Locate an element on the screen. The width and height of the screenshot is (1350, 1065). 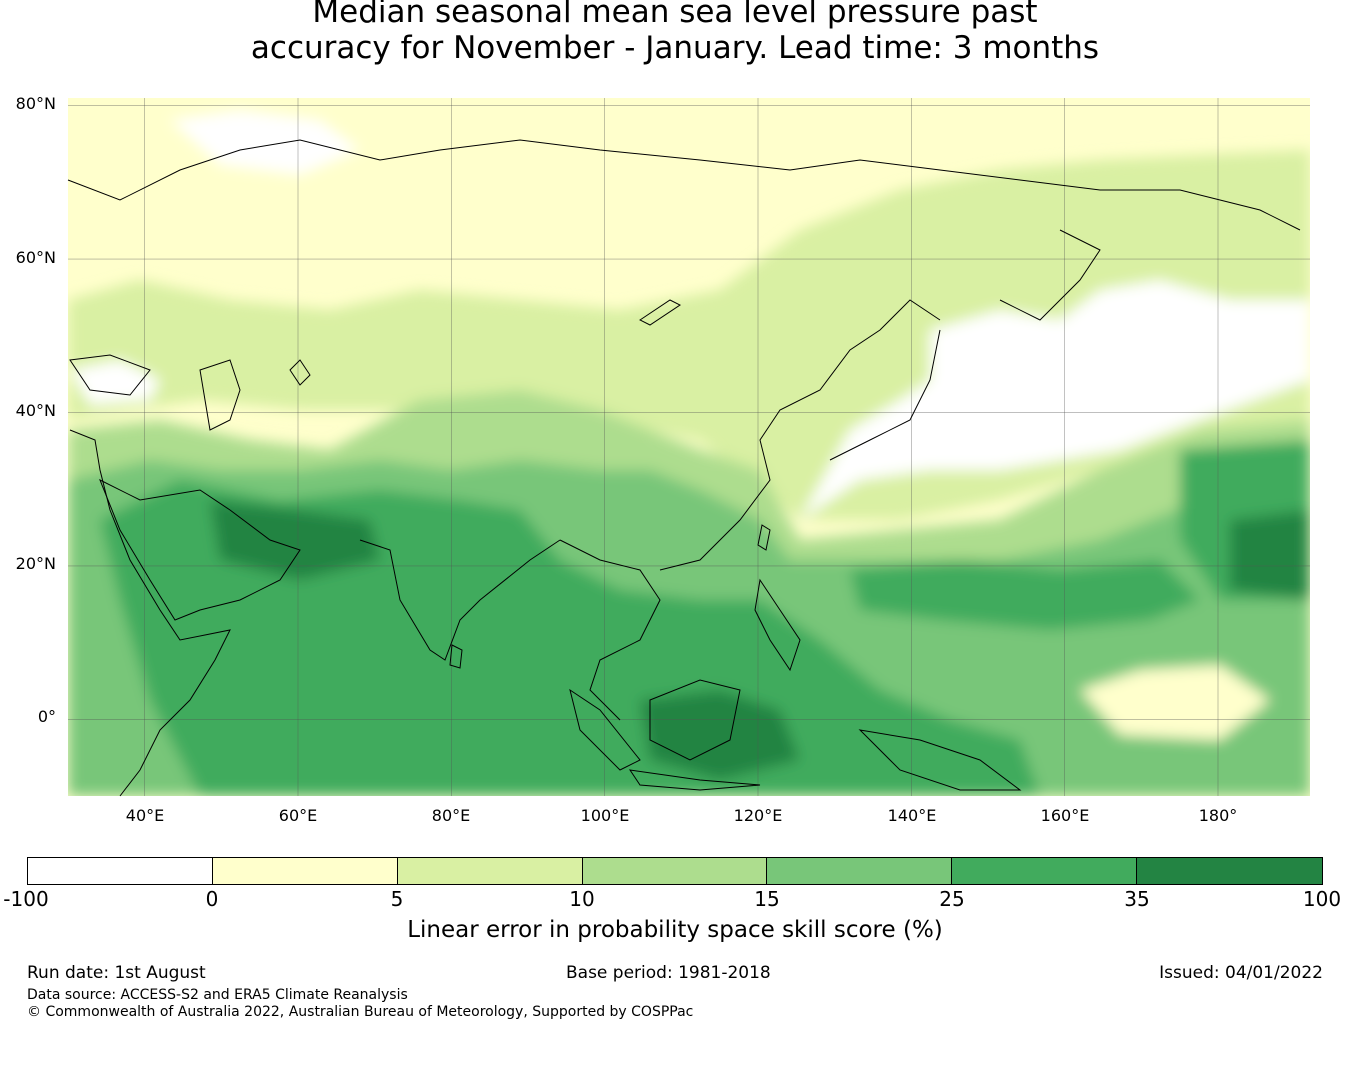
lat-label-eq: 0° is located at coordinates (46, 716).